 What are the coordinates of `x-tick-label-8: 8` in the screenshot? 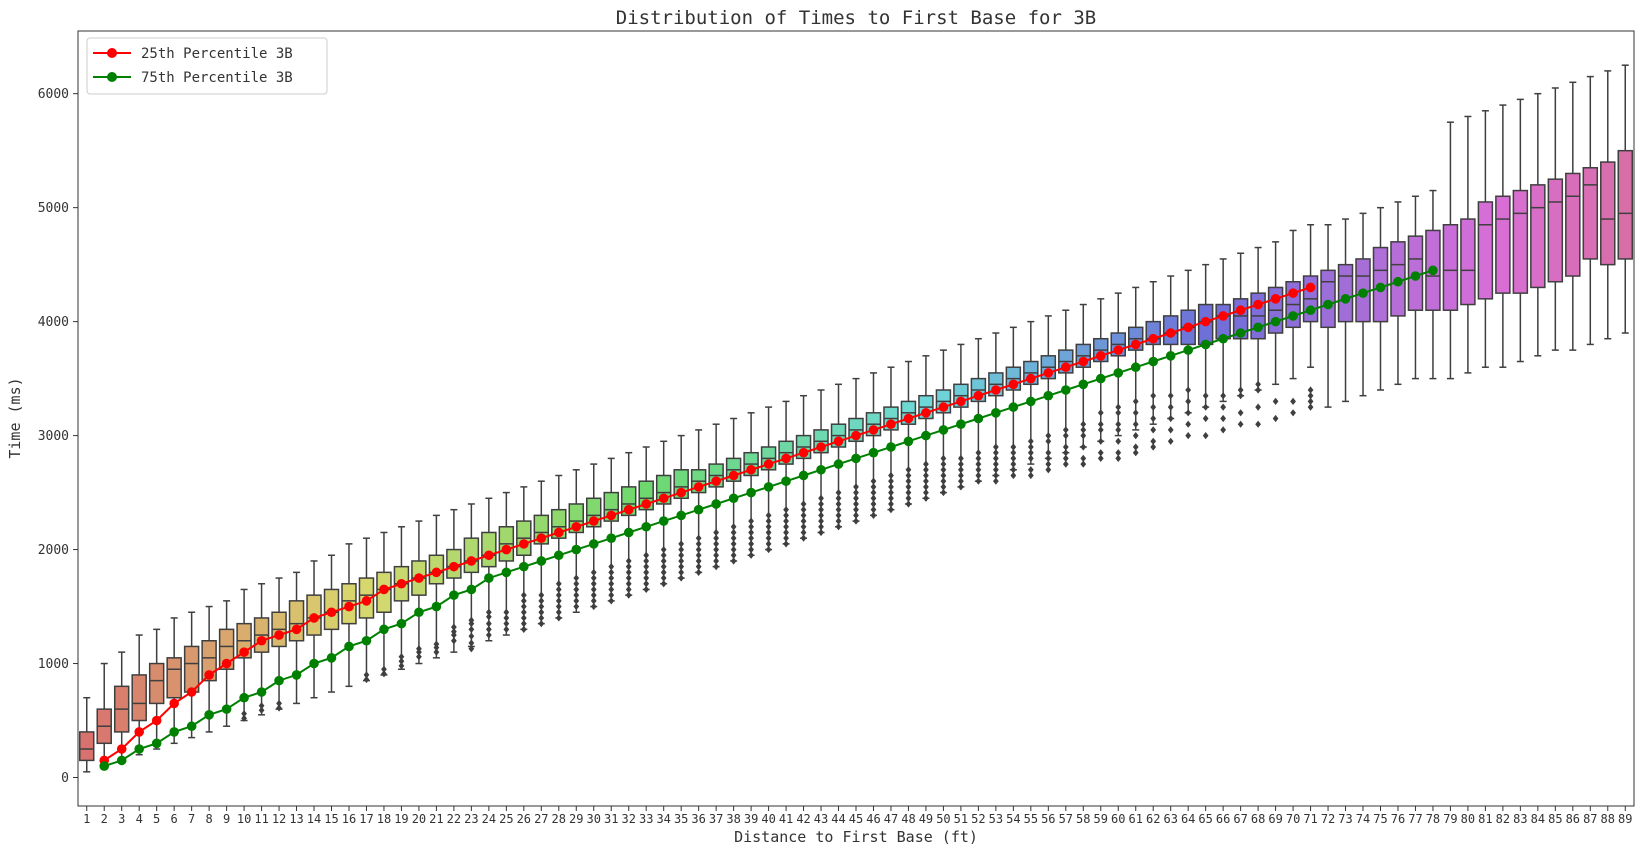 It's located at (209, 819).